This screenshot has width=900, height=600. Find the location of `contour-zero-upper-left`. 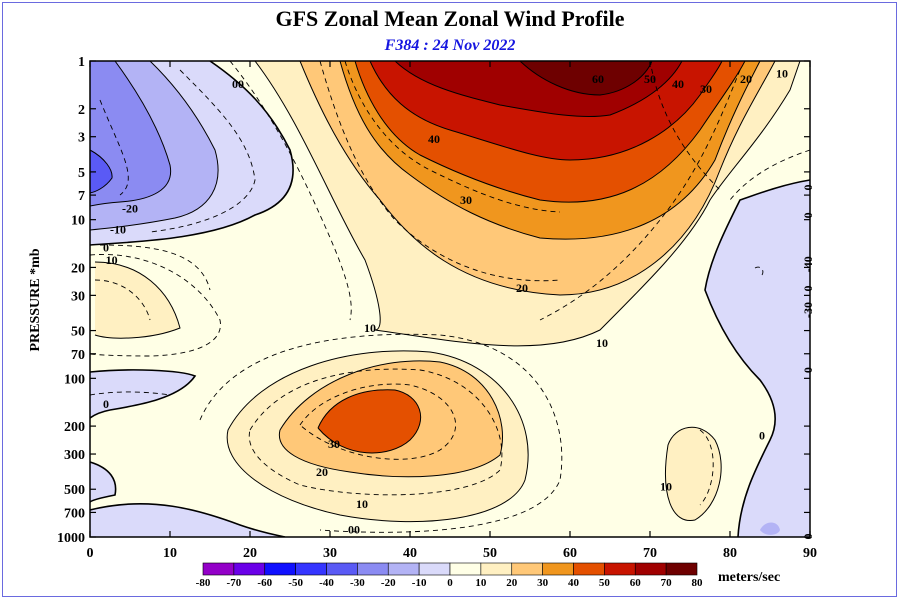

contour-zero-upper-left is located at coordinates (192, 153).